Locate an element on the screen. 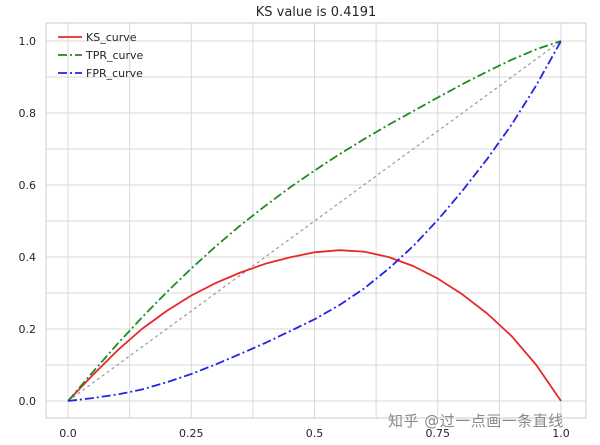 The height and width of the screenshot is (445, 600). legend: KS_curve TPR_curve FPR_curve is located at coordinates (101, 55).